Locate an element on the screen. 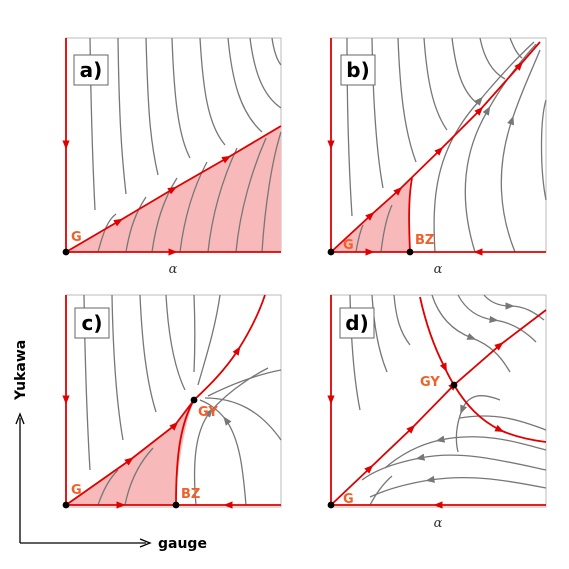 Image resolution: width=569 pixels, height=569 pixels. gauge-axis-label: gauge is located at coordinates (182, 544).